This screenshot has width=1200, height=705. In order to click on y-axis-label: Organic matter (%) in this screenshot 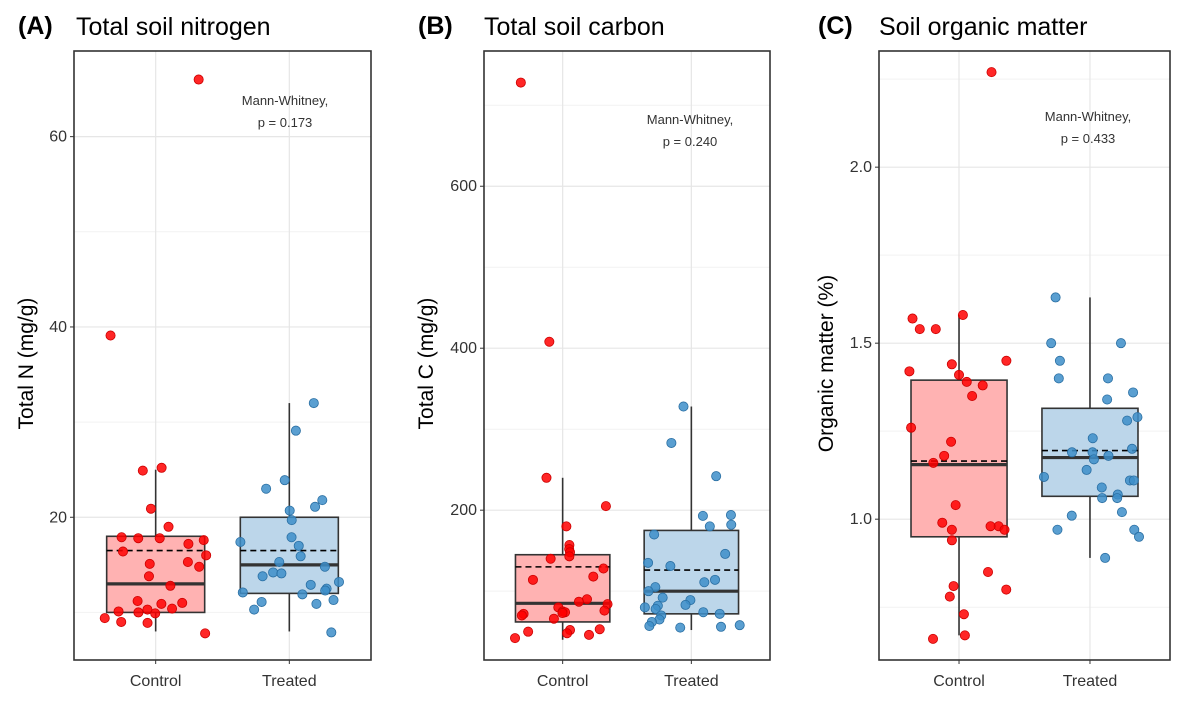, I will do `click(826, 363)`.